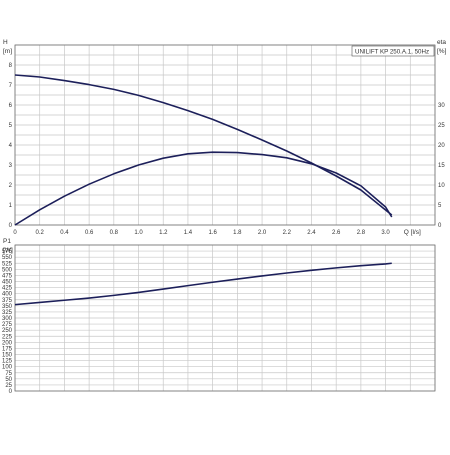 The image size is (450, 455). I want to click on chart-title: UNILIFT KP 250.A.1, 50Hz, so click(392, 52).